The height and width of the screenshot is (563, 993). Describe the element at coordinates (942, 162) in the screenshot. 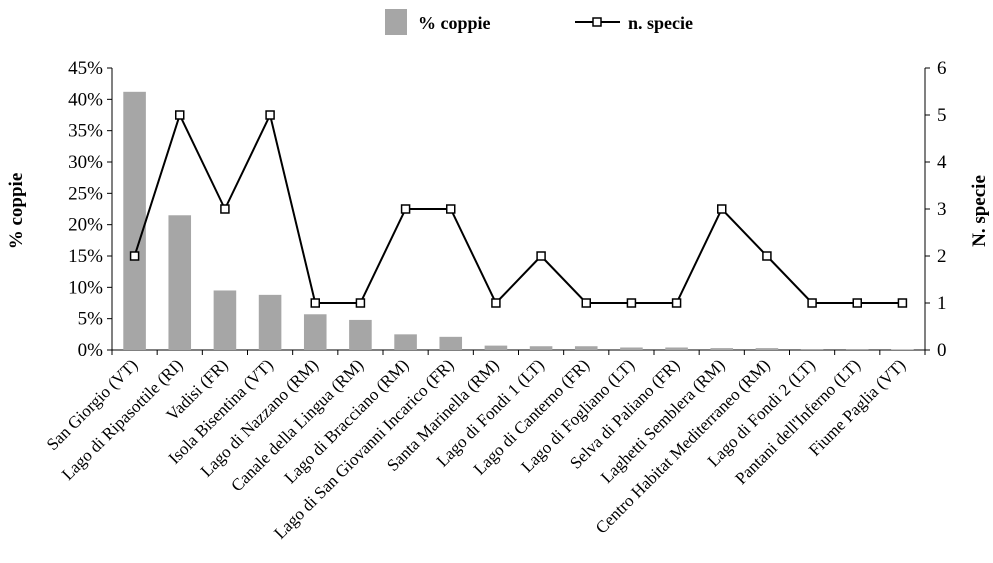

I see `y-tick-label-right: 4` at that location.